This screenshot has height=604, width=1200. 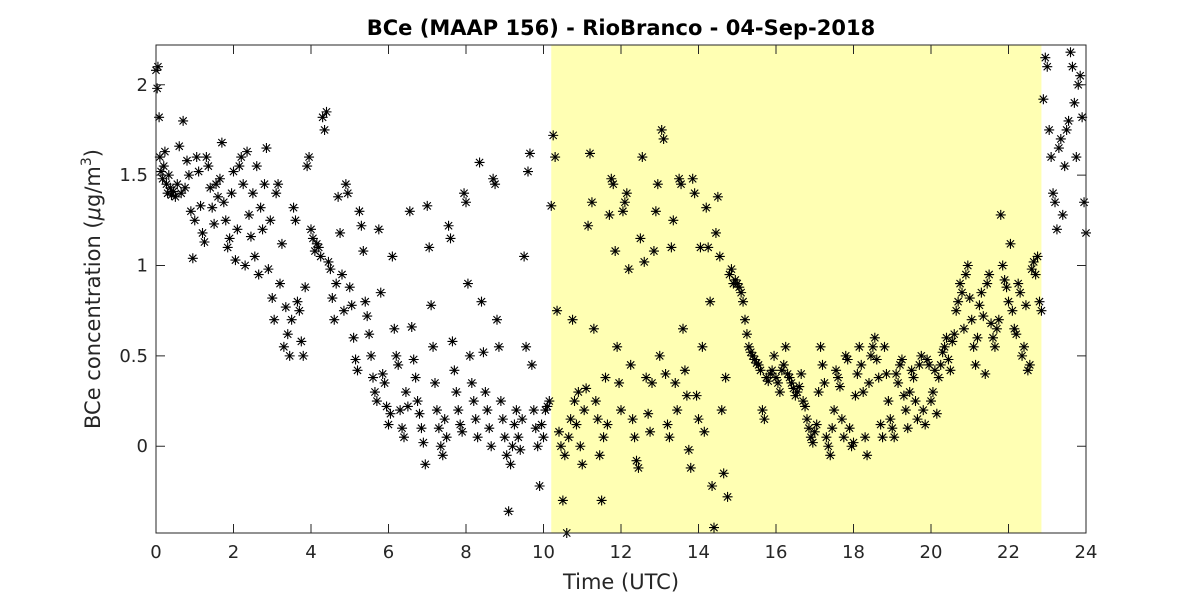 I want to click on x-tick-label: 18, so click(x=853, y=552).